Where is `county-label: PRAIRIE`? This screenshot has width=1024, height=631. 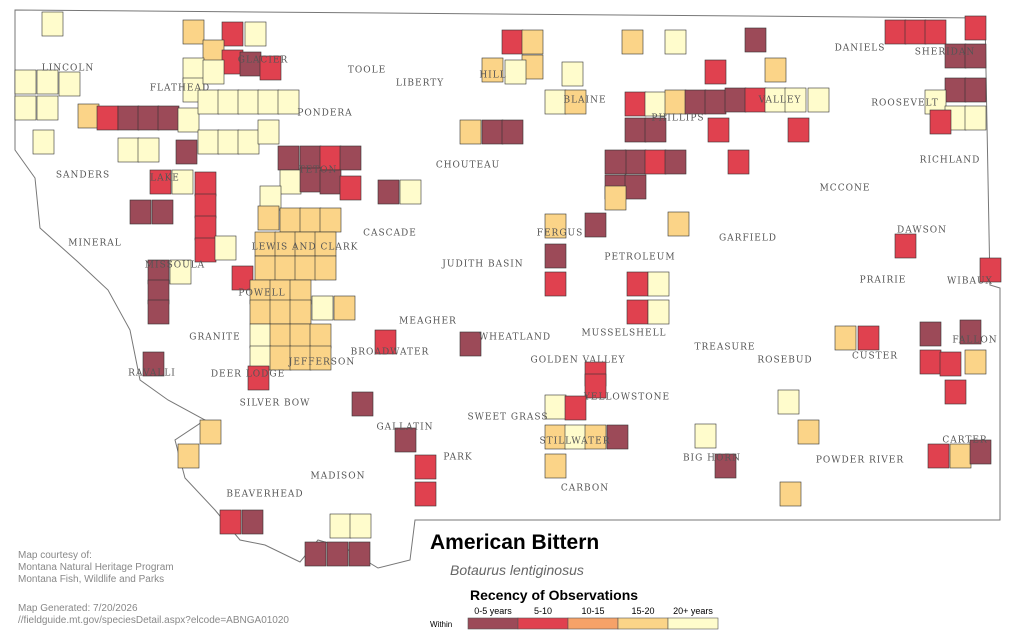
county-label: PRAIRIE is located at coordinates (883, 281).